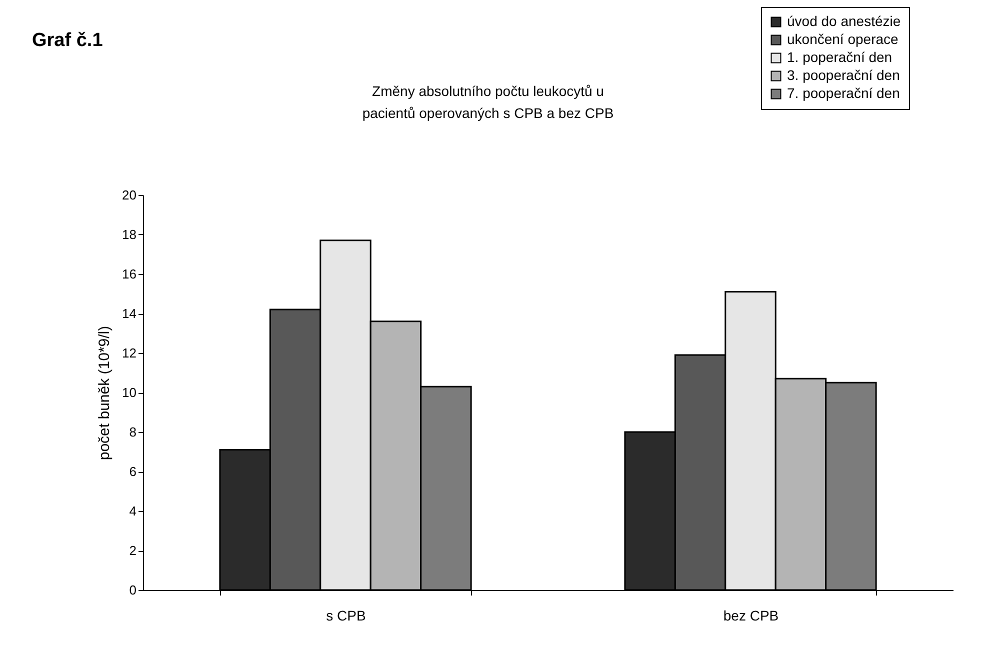  I want to click on y-tick-label: 12, so click(129, 353).